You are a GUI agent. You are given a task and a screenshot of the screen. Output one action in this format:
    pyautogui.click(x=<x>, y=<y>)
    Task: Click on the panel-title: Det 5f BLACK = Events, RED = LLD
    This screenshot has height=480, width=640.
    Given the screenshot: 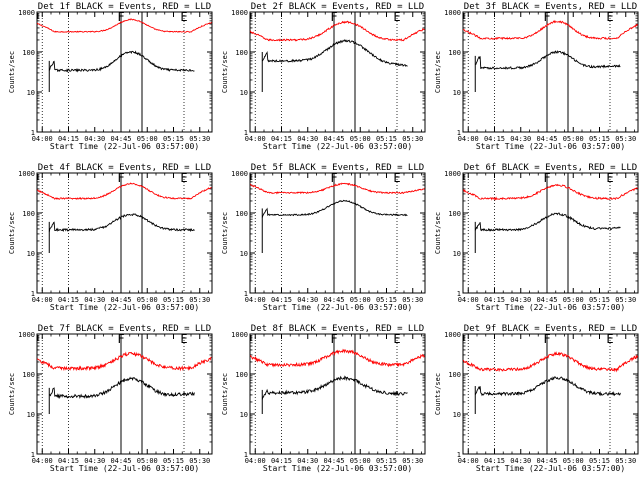 What is the action you would take?
    pyautogui.click(x=337, y=168)
    